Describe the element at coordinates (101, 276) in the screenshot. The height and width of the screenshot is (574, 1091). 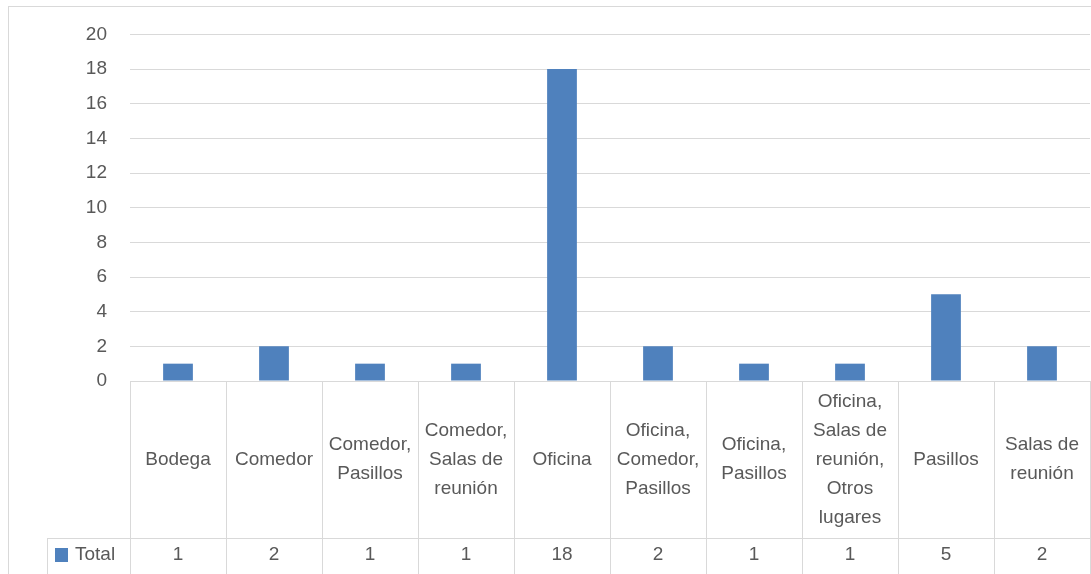
I see `y-tick-label: 6` at that location.